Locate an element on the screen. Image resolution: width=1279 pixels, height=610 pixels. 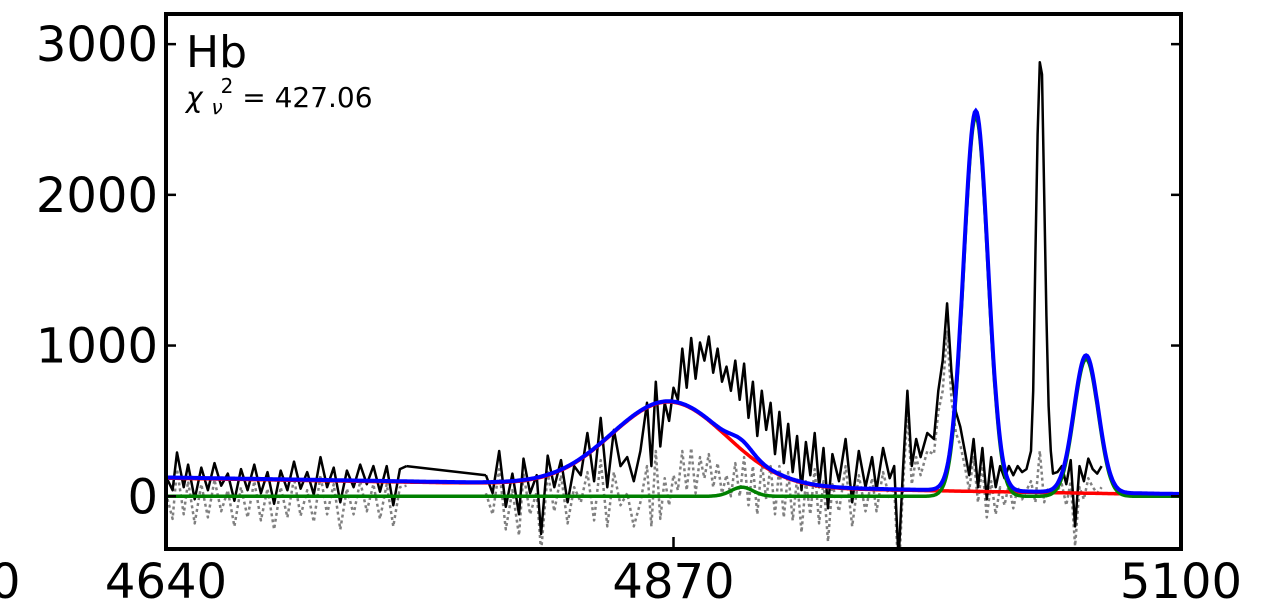
y-tick-label: 1000 is located at coordinates (97, 347).